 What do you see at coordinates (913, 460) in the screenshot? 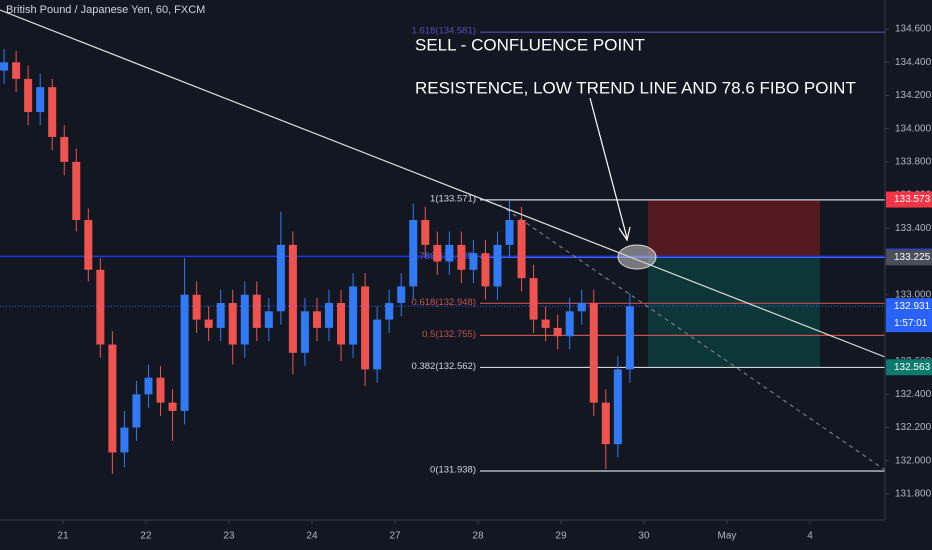
I see `y-tick-label: 132.000` at bounding box center [913, 460].